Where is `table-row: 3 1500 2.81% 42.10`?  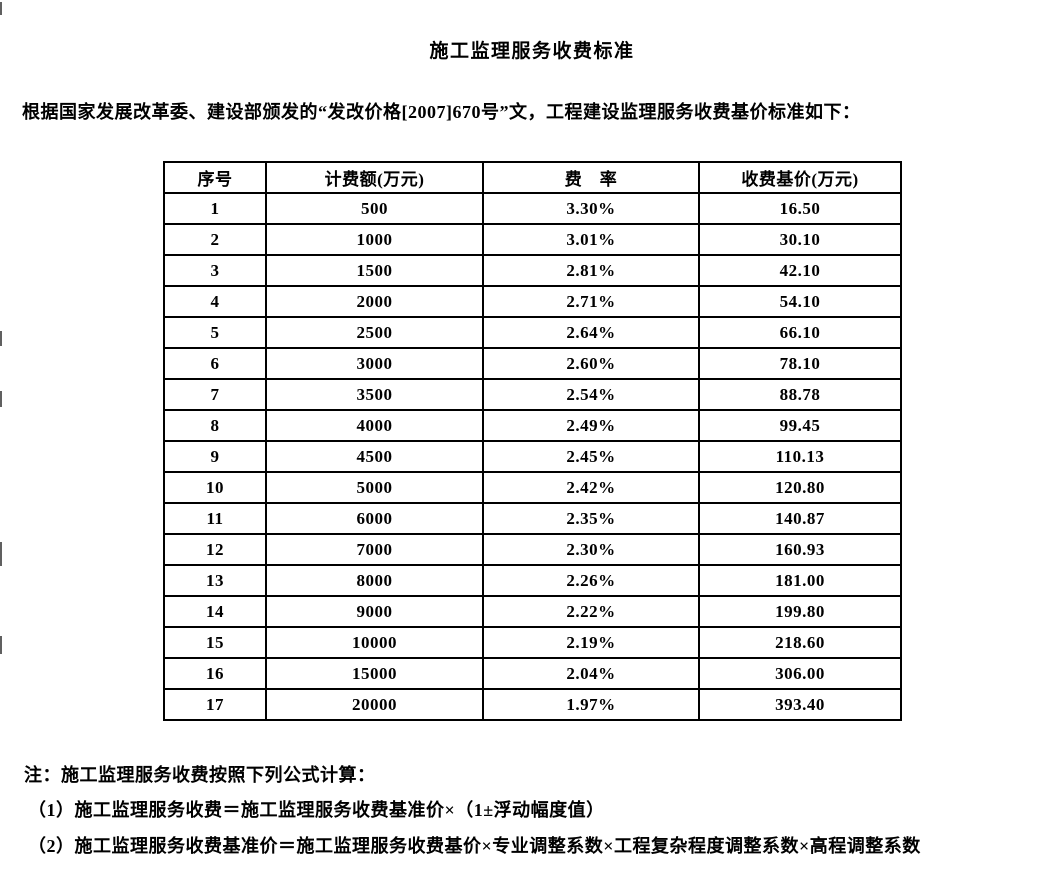 table-row: 3 1500 2.81% 42.10 is located at coordinates (532, 270).